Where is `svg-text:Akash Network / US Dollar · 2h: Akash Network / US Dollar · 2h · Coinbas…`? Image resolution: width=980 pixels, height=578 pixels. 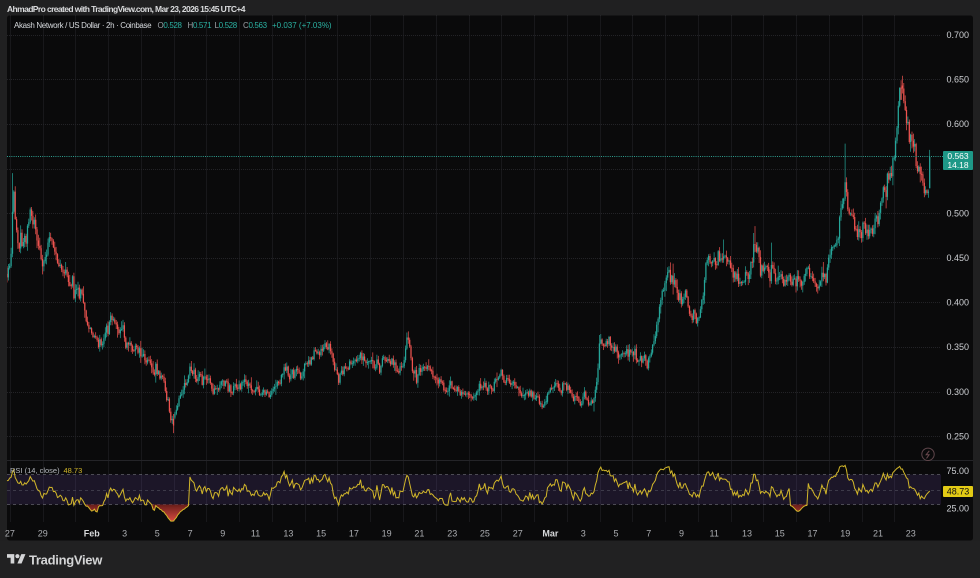 svg-text:Akash Network / US Dollar · 2h: Akash Network / US Dollar · 2h · Coinbas… is located at coordinates (173, 25).